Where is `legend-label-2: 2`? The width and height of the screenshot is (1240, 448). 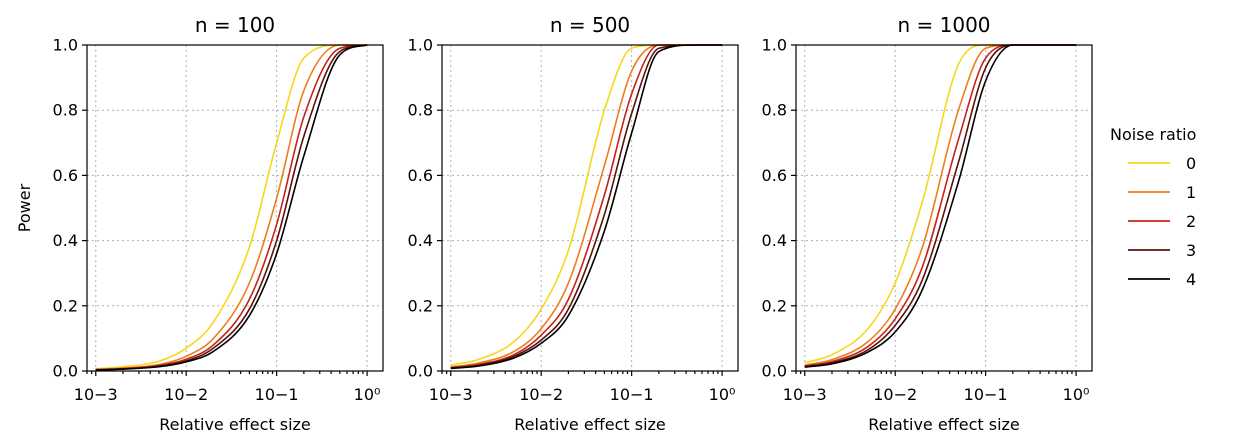 legend-label-2: 2 is located at coordinates (1191, 221).